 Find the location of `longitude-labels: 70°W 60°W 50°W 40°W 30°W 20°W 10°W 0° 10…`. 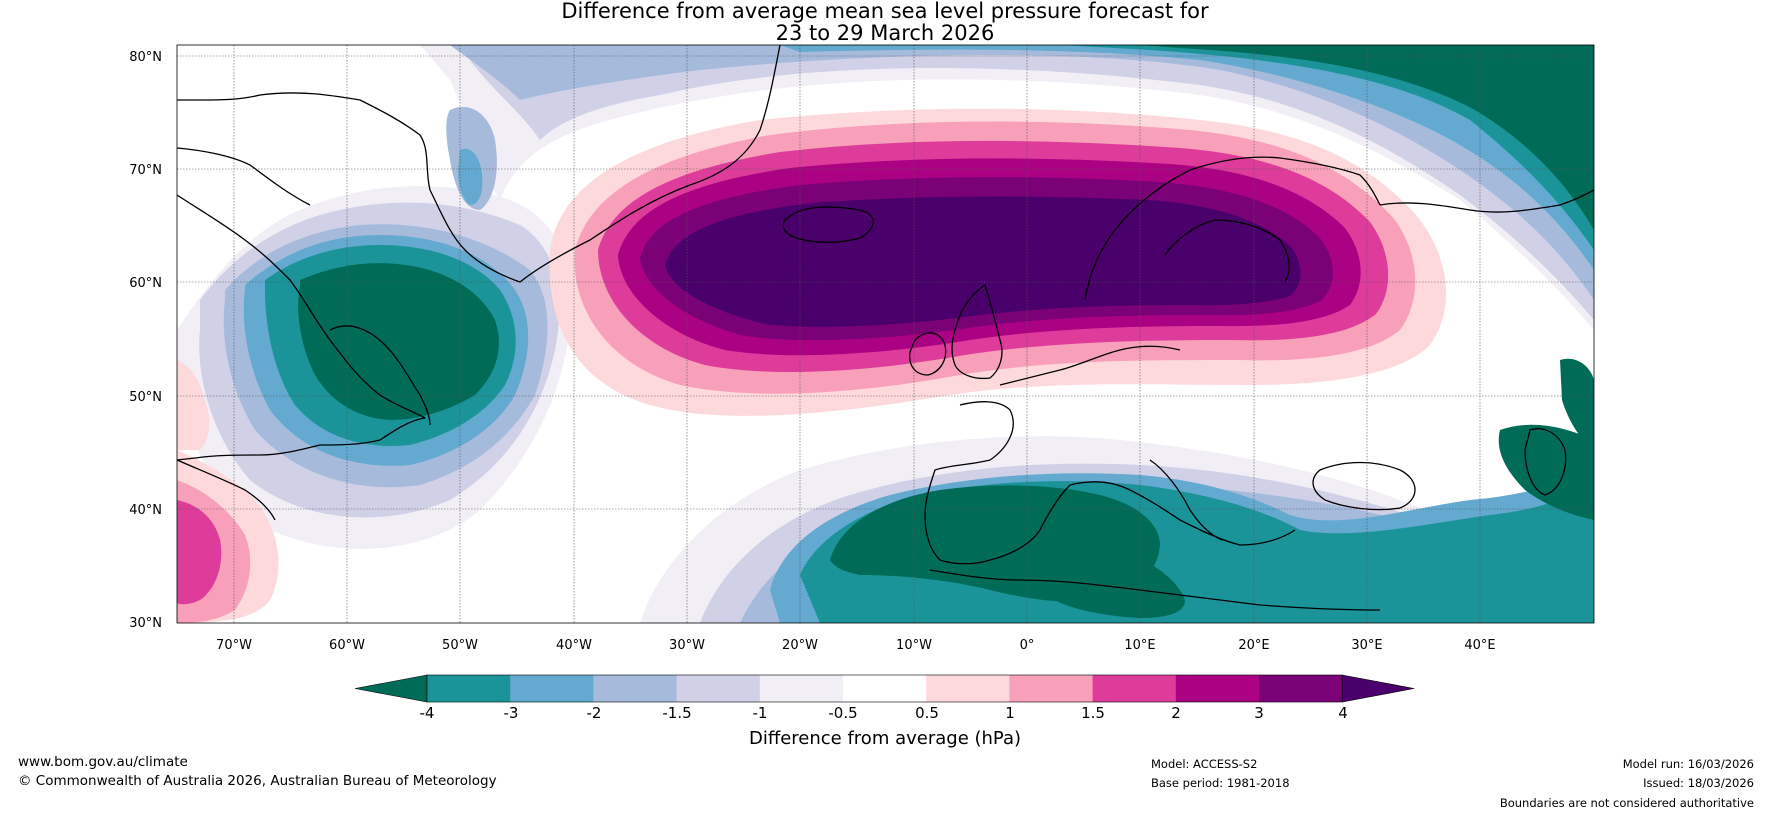

longitude-labels: 70°W 60°W 50°W 40°W 30°W 20°W 10°W 0° 10… is located at coordinates (856, 645).